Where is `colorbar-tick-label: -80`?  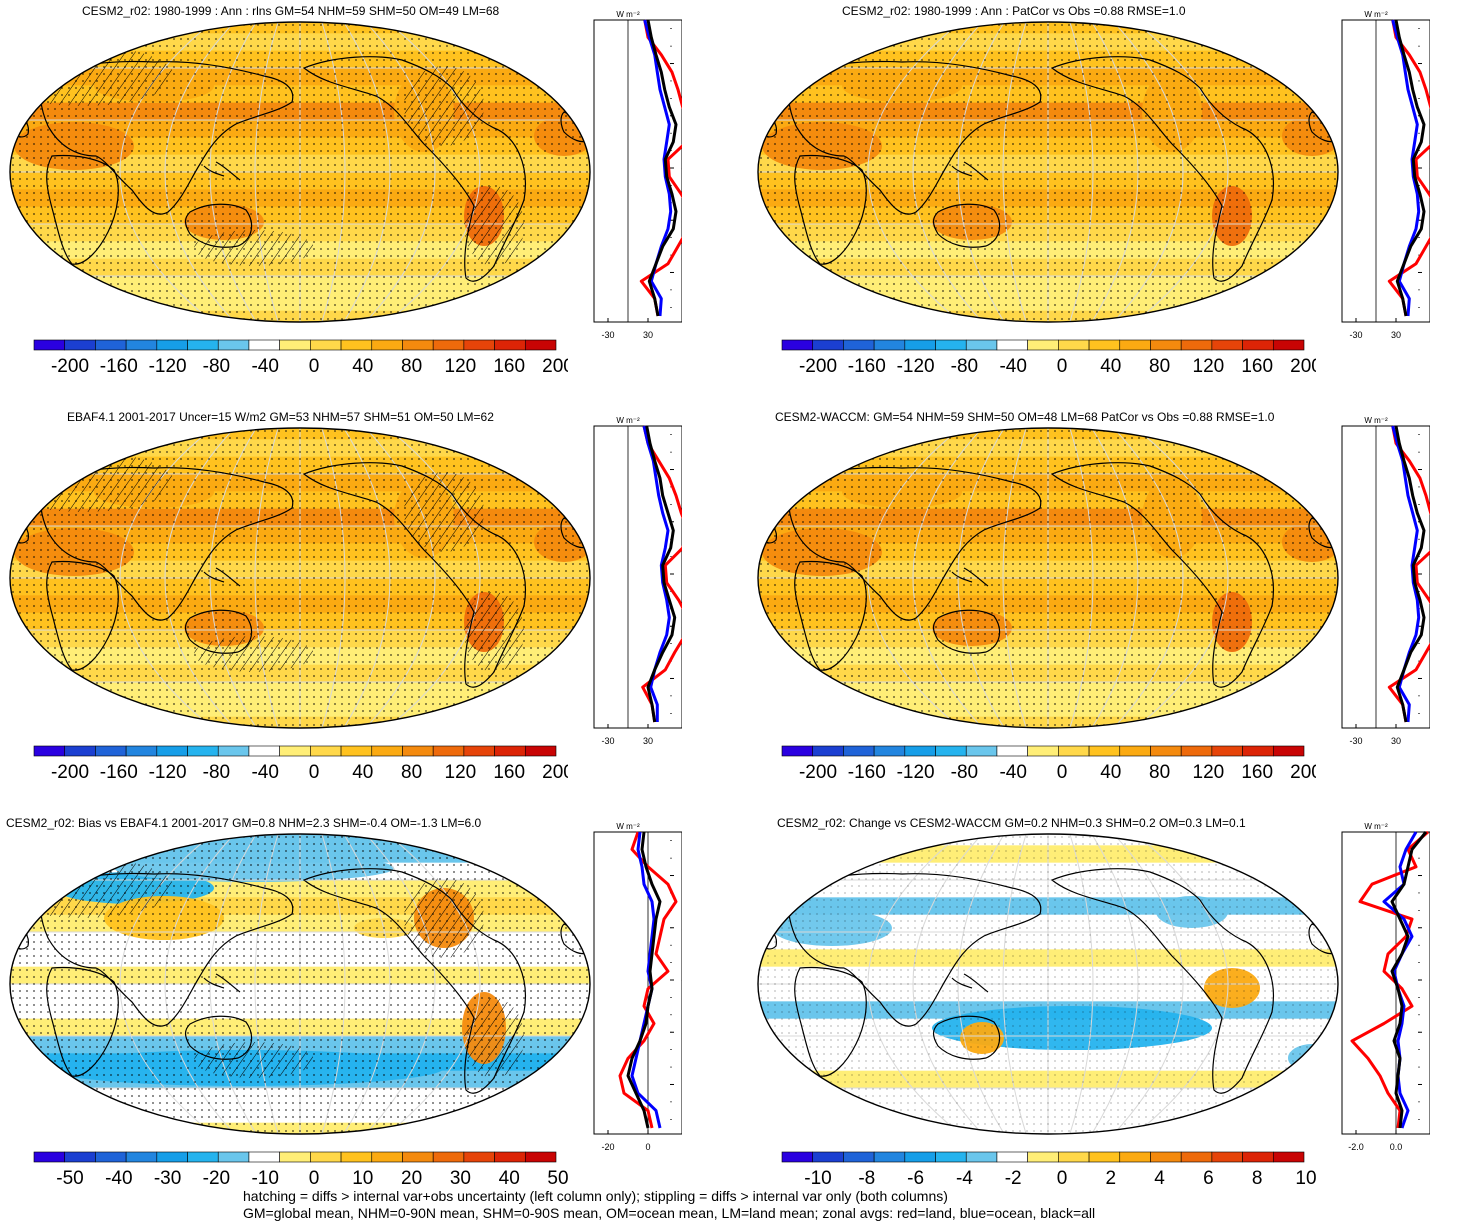 colorbar-tick-label: -80 is located at coordinates (216, 771).